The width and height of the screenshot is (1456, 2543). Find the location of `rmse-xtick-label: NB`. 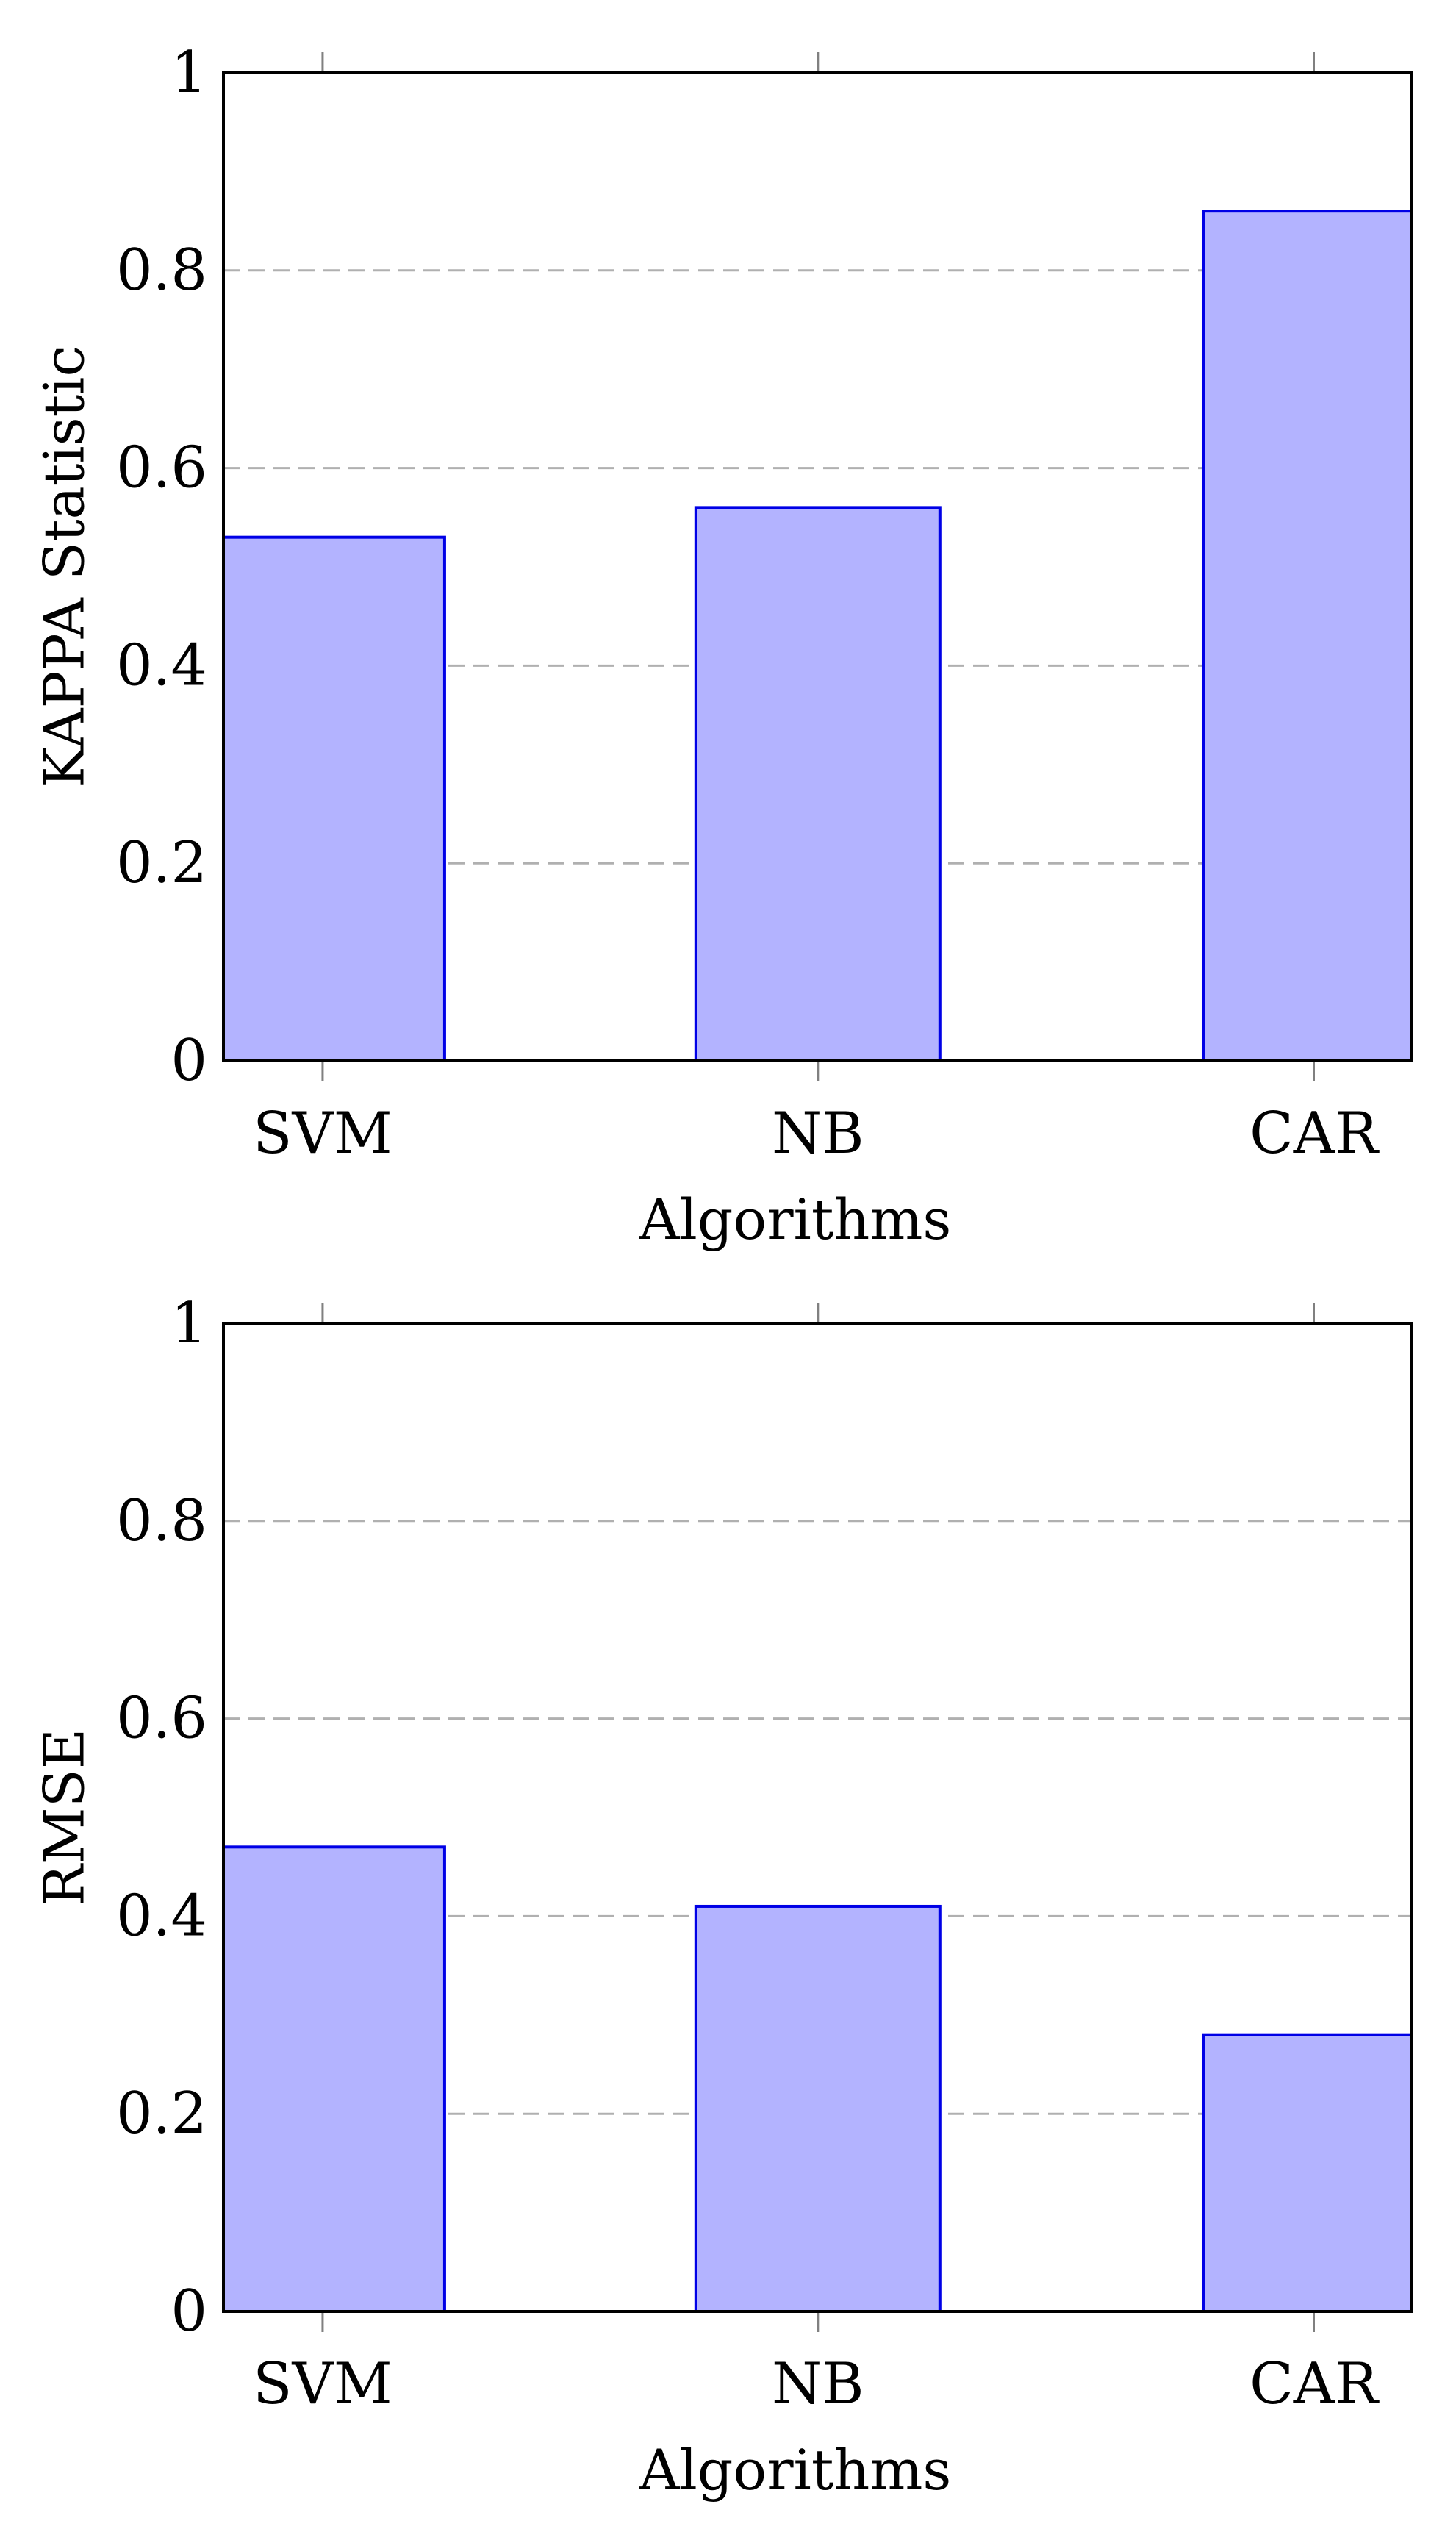

rmse-xtick-label: NB is located at coordinates (818, 2384).